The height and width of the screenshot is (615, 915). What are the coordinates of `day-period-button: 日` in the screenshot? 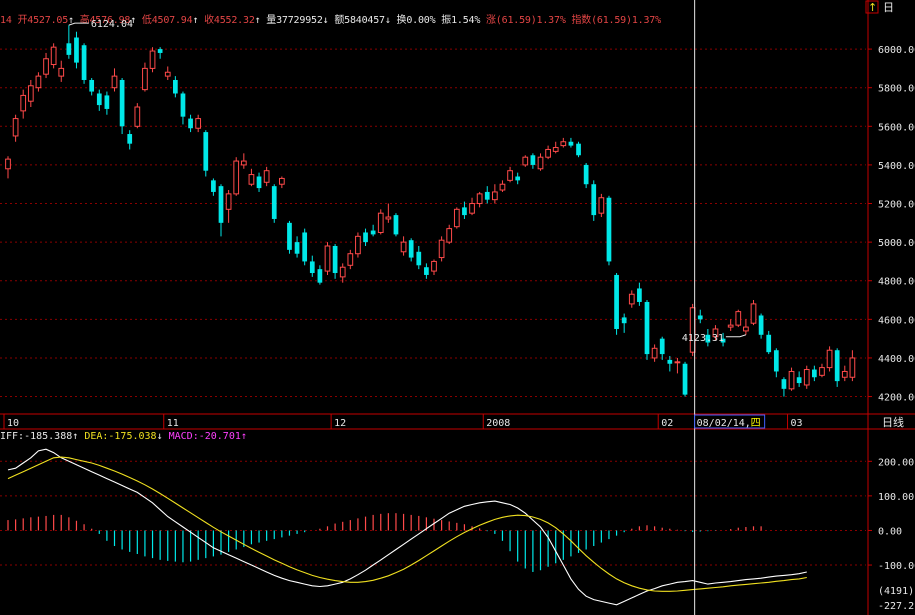 It's located at (888, 7).